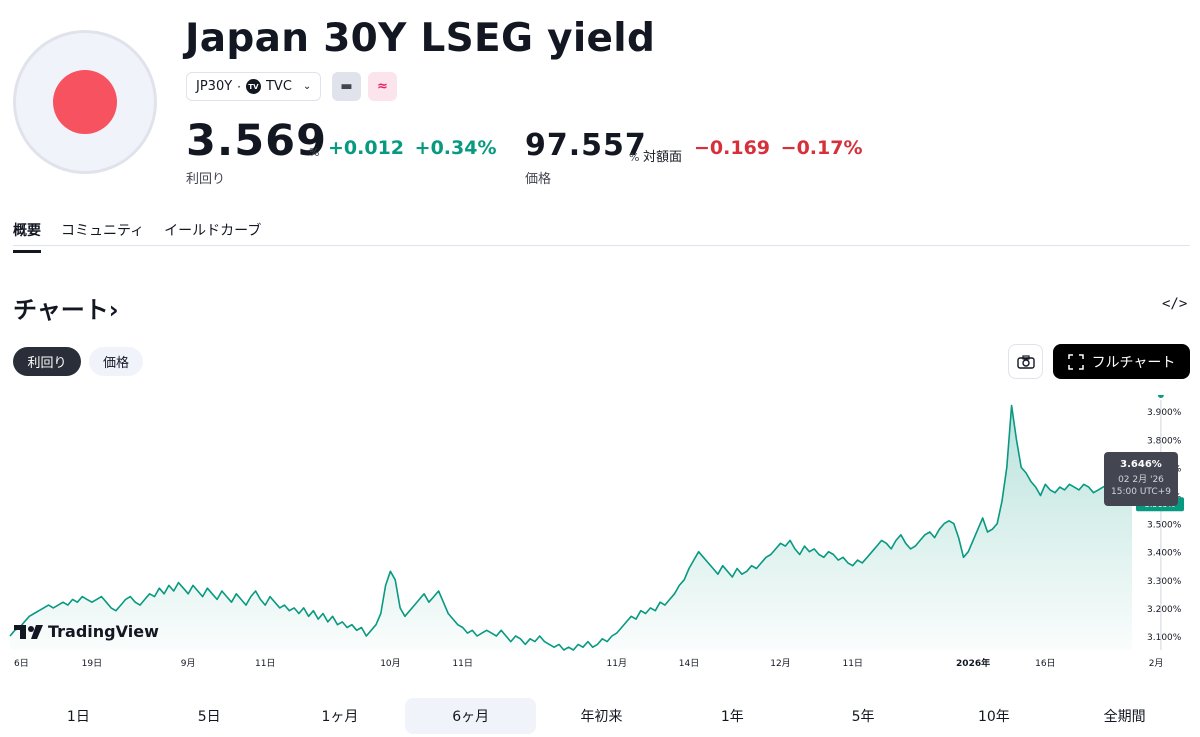  I want to click on yield-value: 3.569, so click(257, 141).